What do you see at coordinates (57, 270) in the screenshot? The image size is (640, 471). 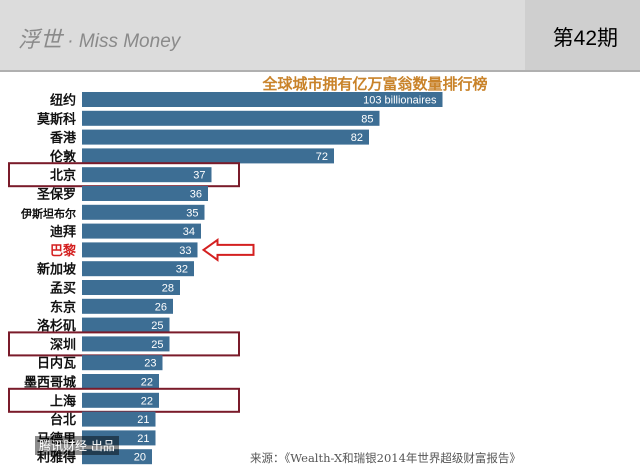 I see `category-label: 新加坡` at bounding box center [57, 270].